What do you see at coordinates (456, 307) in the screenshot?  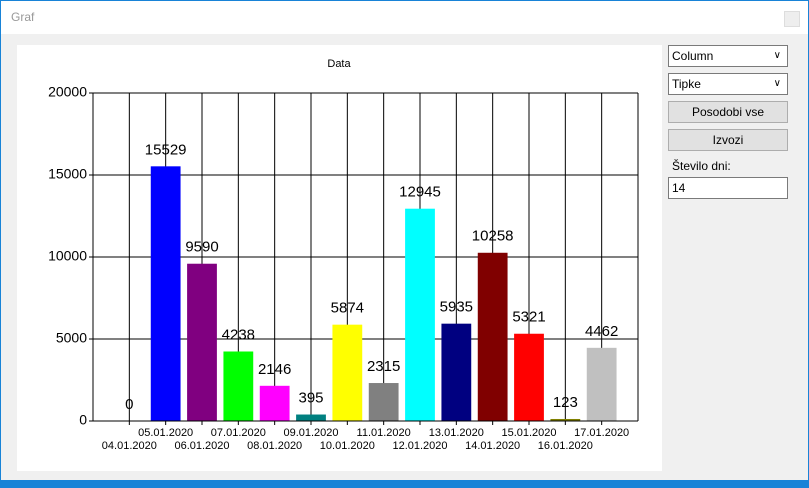 I see `value-label: 5935` at bounding box center [456, 307].